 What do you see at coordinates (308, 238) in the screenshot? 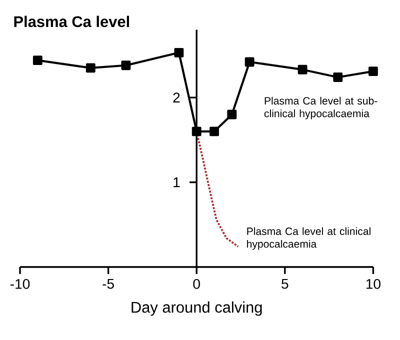
I see `annotation: Plasma Ca level at clinical hypocalcaemia` at bounding box center [308, 238].